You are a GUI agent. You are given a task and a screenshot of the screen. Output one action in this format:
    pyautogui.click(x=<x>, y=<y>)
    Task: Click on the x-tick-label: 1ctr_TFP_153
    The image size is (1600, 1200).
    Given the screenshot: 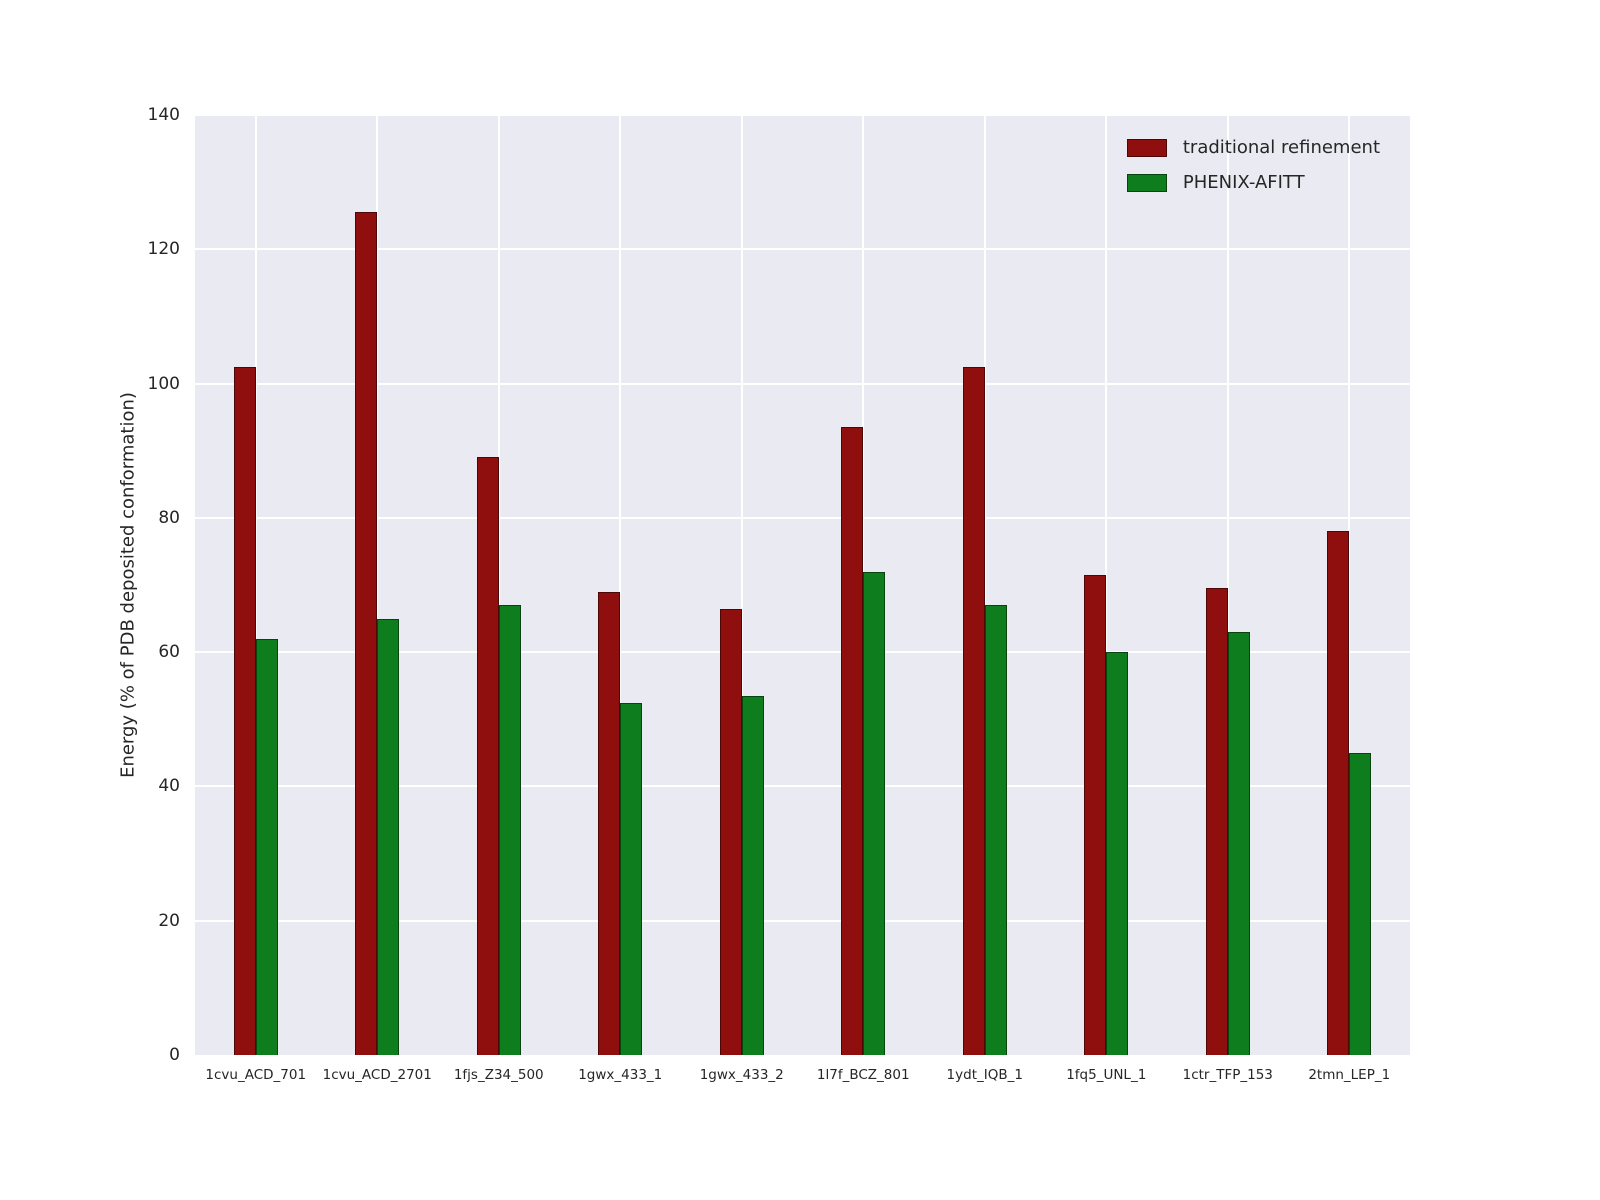 What is the action you would take?
    pyautogui.click(x=1227, y=1075)
    